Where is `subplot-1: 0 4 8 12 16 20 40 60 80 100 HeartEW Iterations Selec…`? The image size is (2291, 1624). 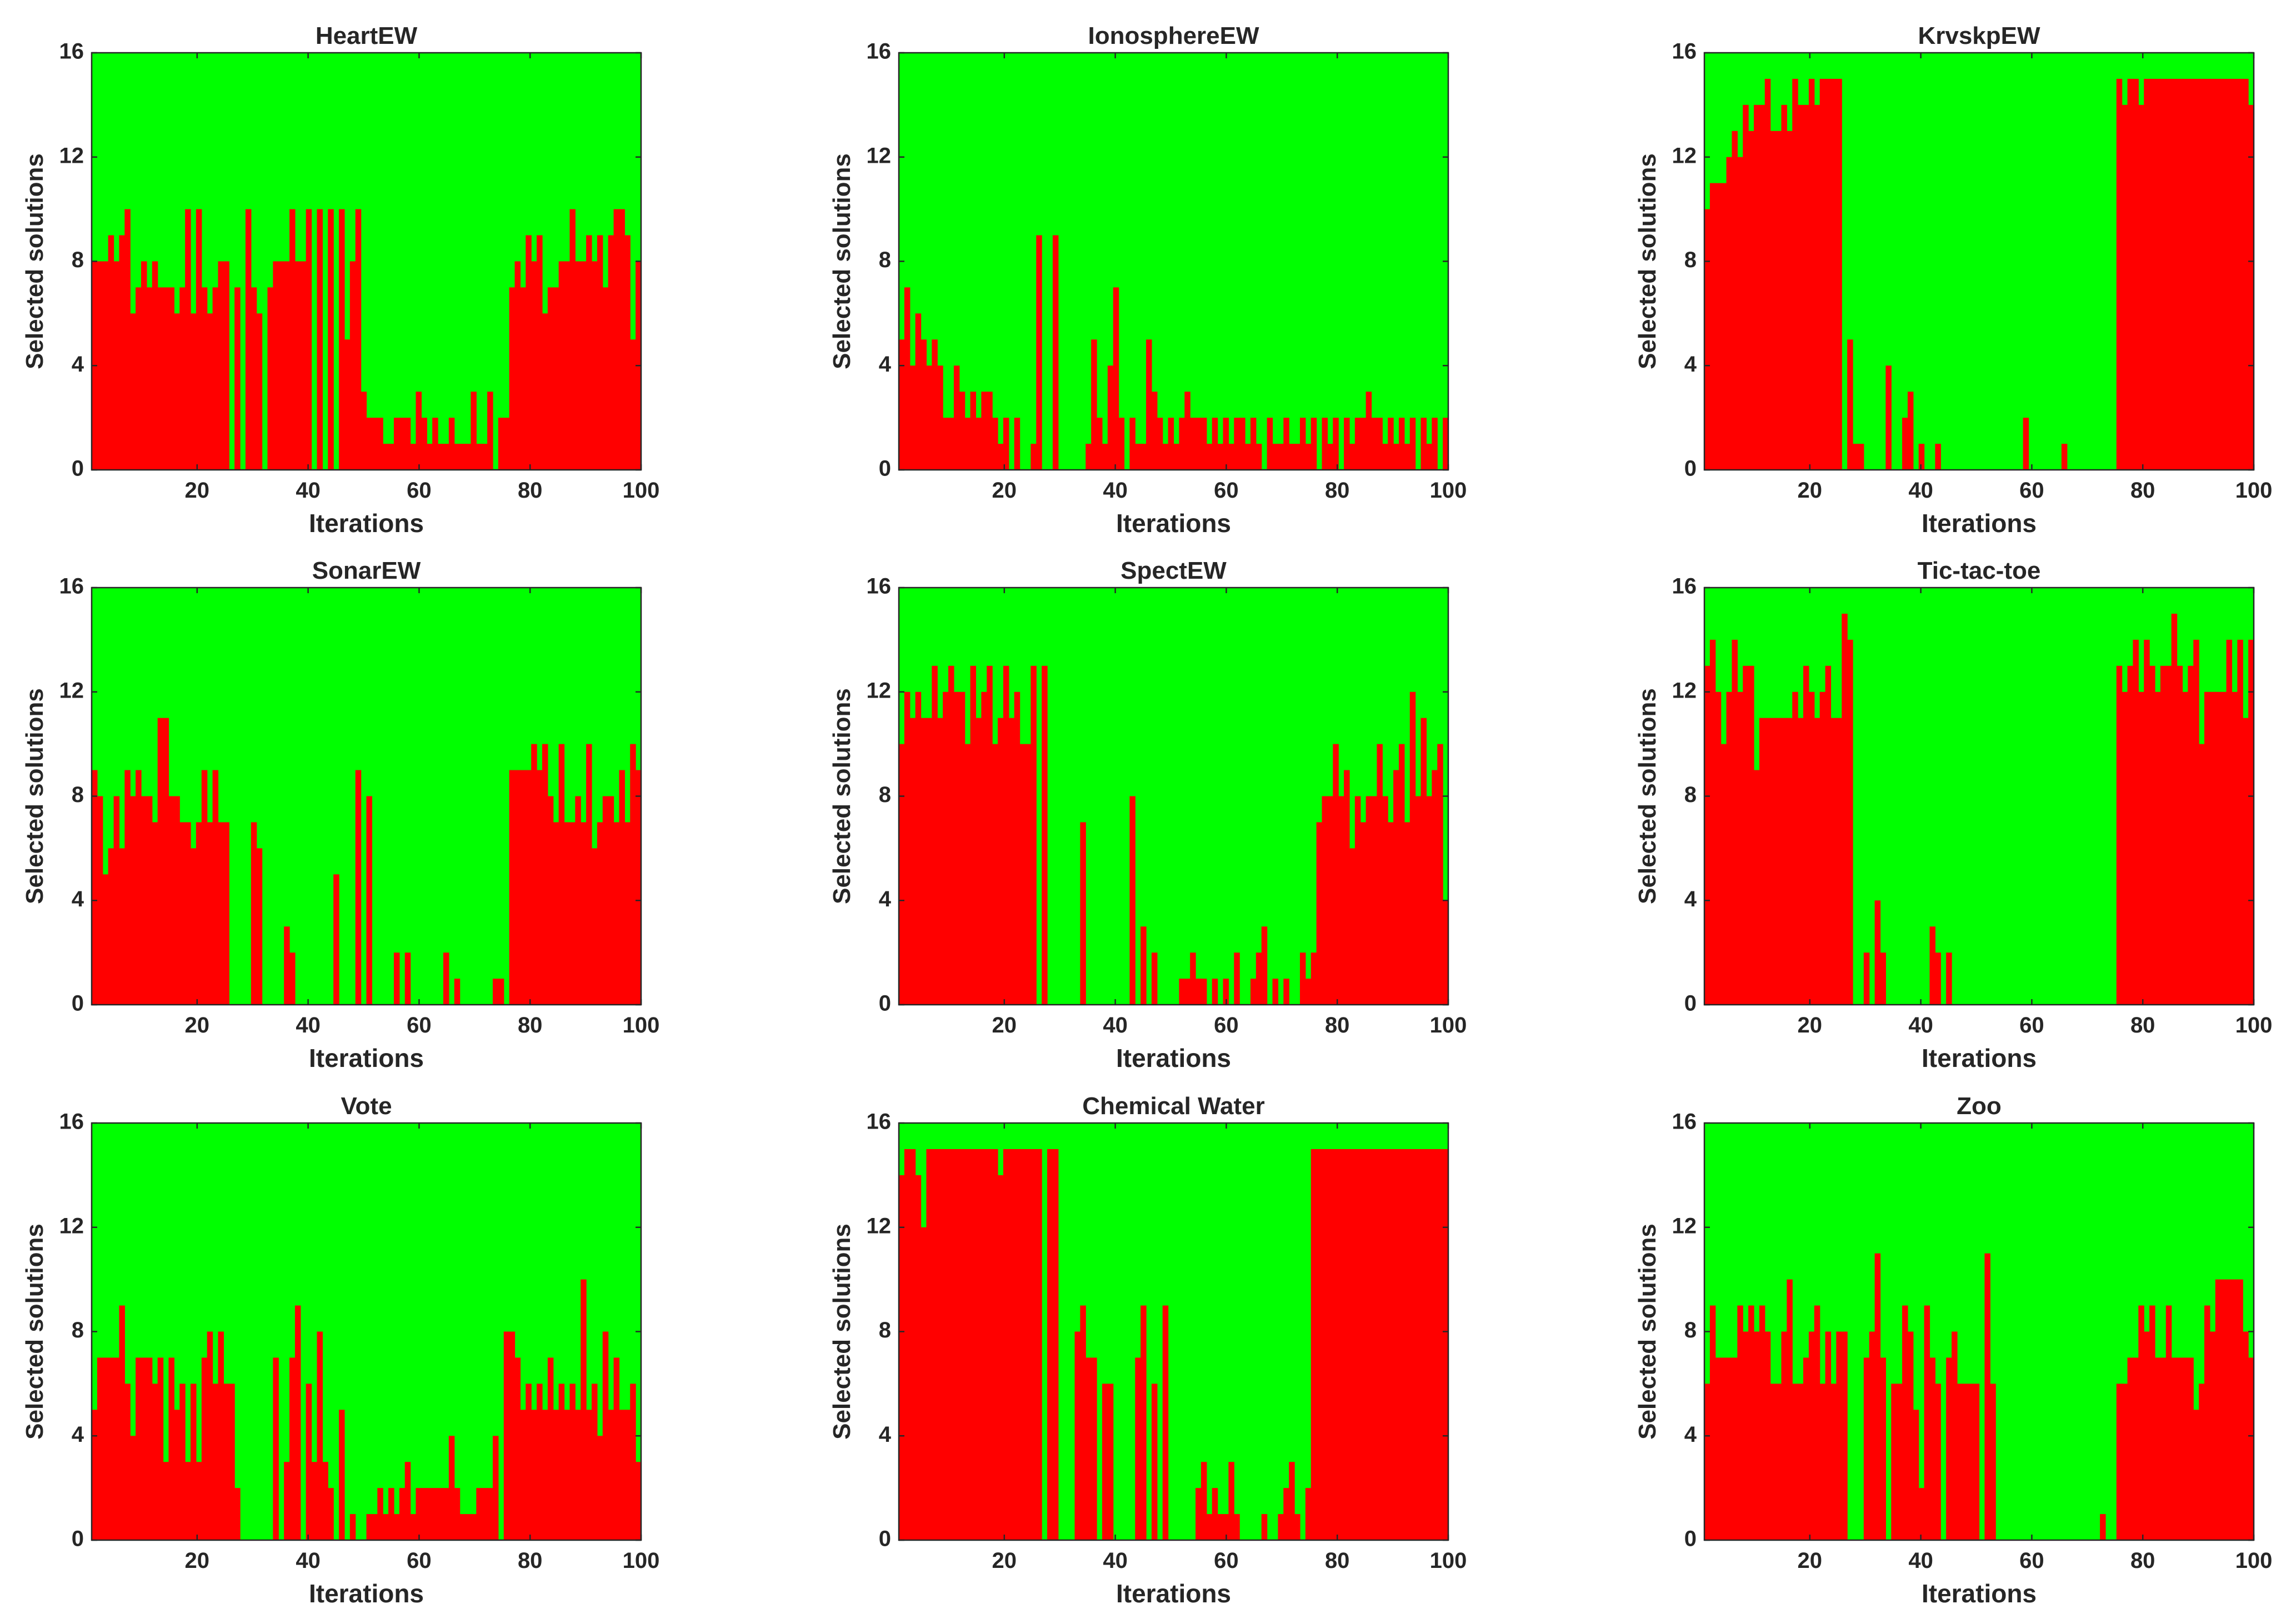 subplot-1: 0 4 8 12 16 20 40 60 80 100 HeartEW Iterations Selec… is located at coordinates (340, 280).